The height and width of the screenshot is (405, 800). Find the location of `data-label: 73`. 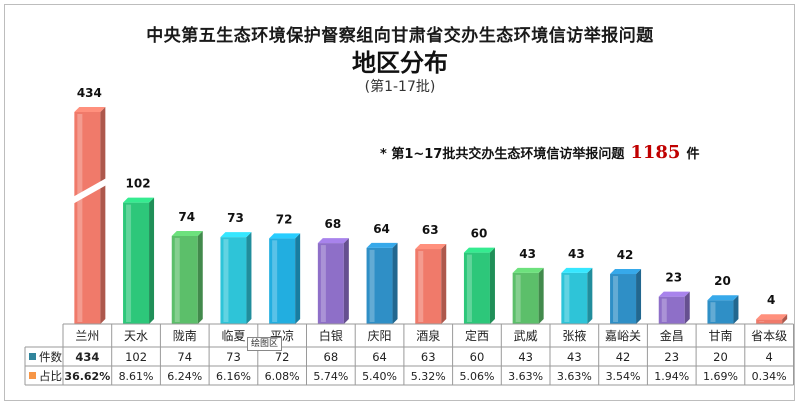

data-label: 73 is located at coordinates (235, 218).